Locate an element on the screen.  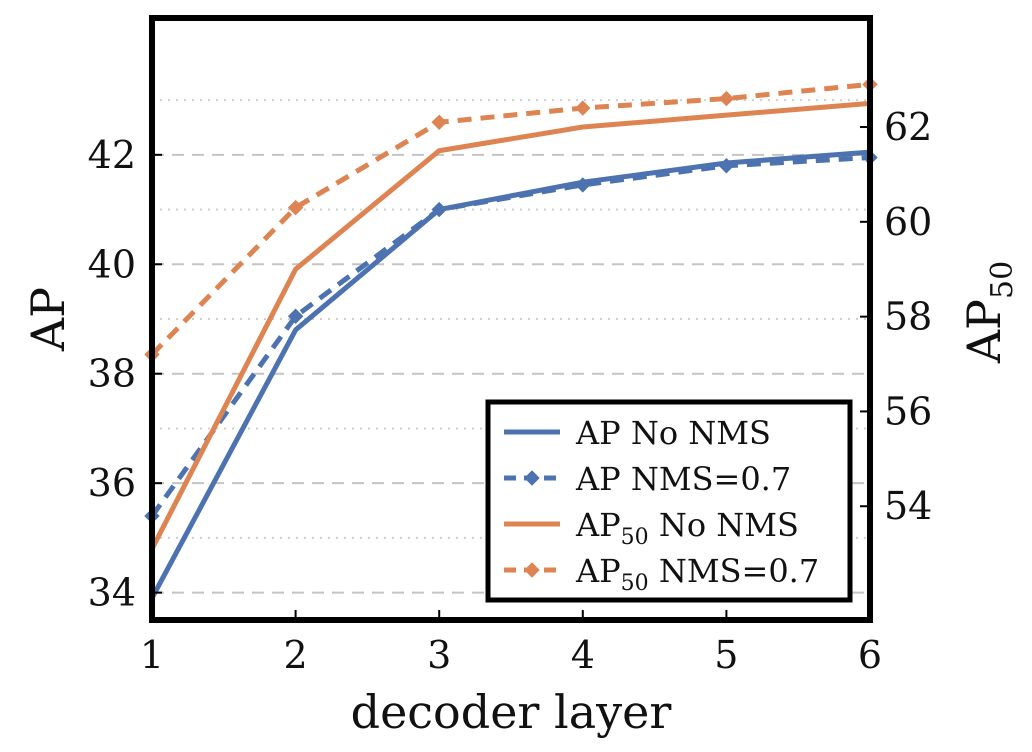
legend-label: AP50 No NMS is located at coordinates (687, 528).